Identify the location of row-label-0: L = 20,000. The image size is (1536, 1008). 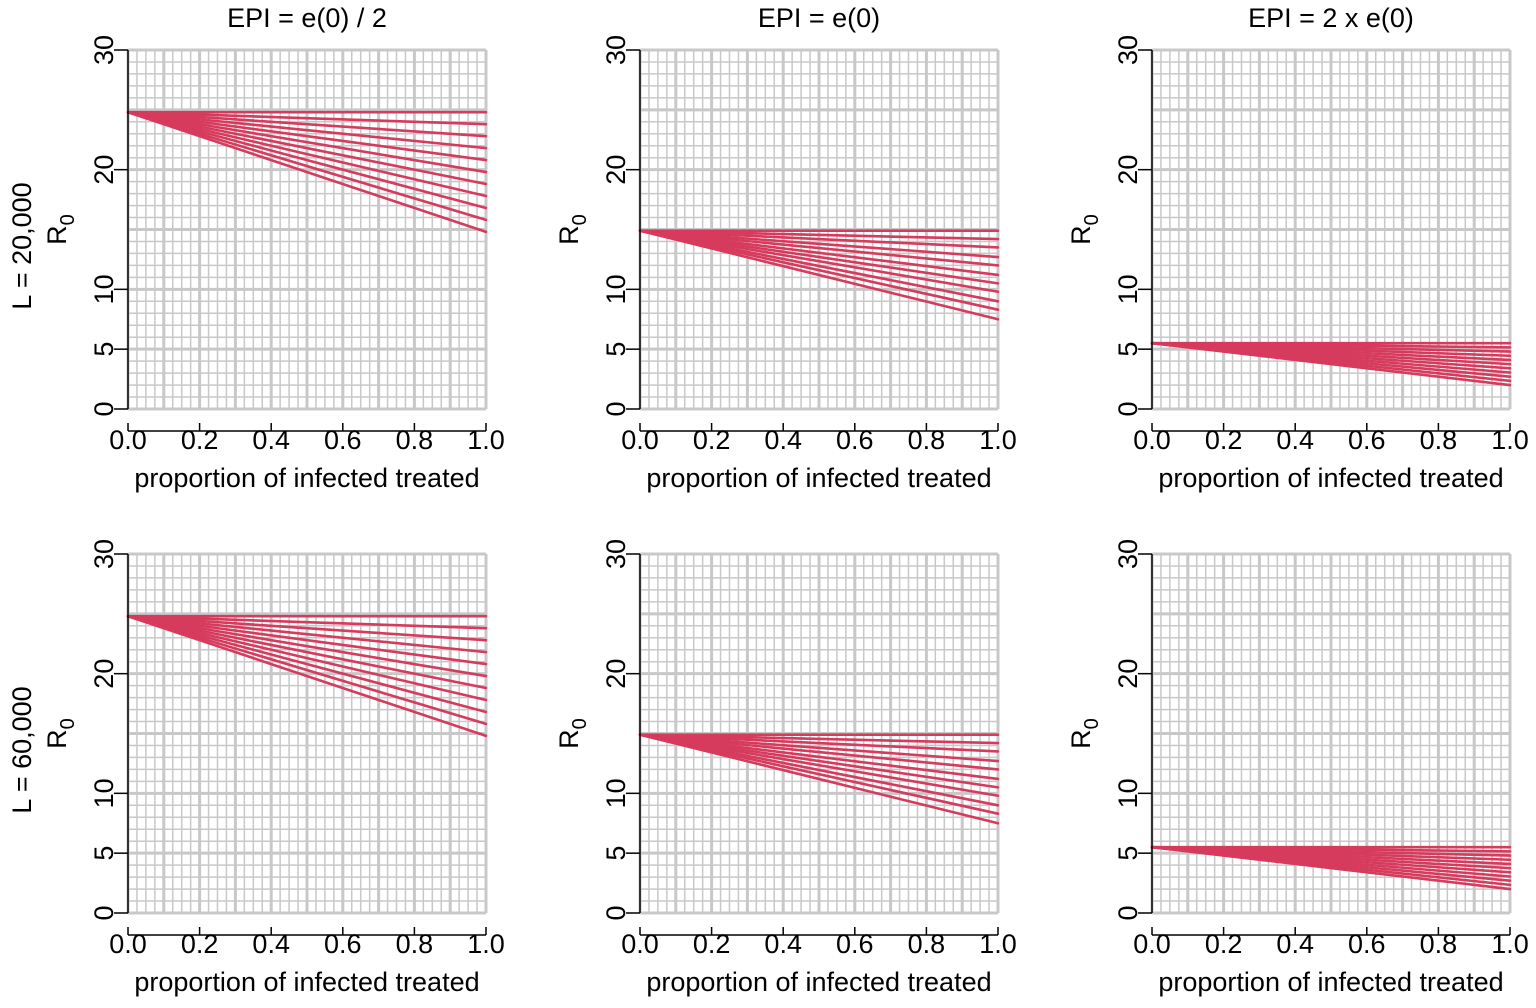
(22, 245).